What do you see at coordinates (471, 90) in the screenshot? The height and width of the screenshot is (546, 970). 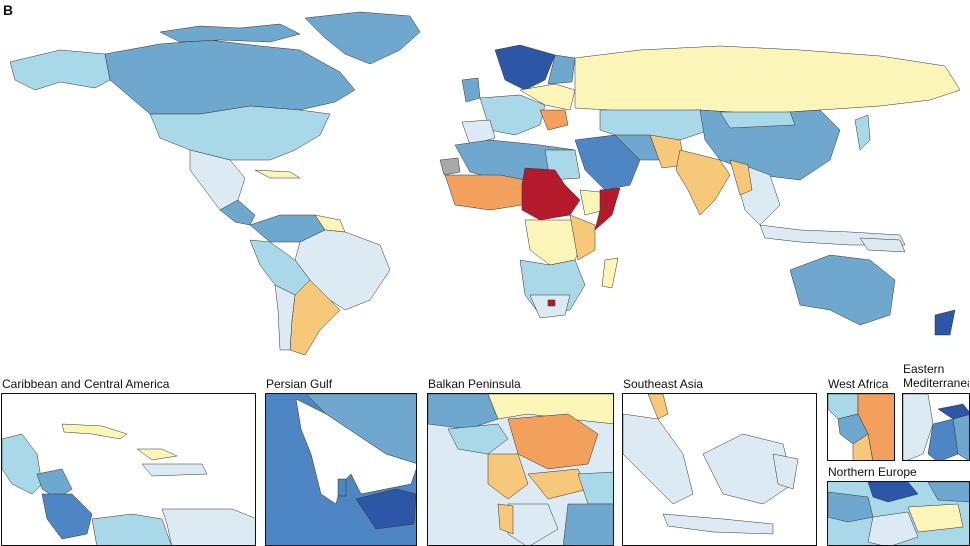 I see `region-uk` at bounding box center [471, 90].